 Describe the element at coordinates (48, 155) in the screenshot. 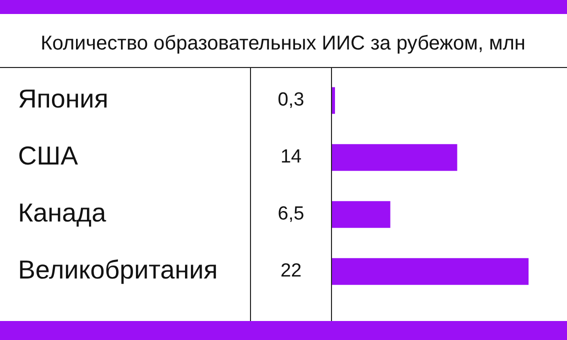

I see `y-tick-label: США` at that location.